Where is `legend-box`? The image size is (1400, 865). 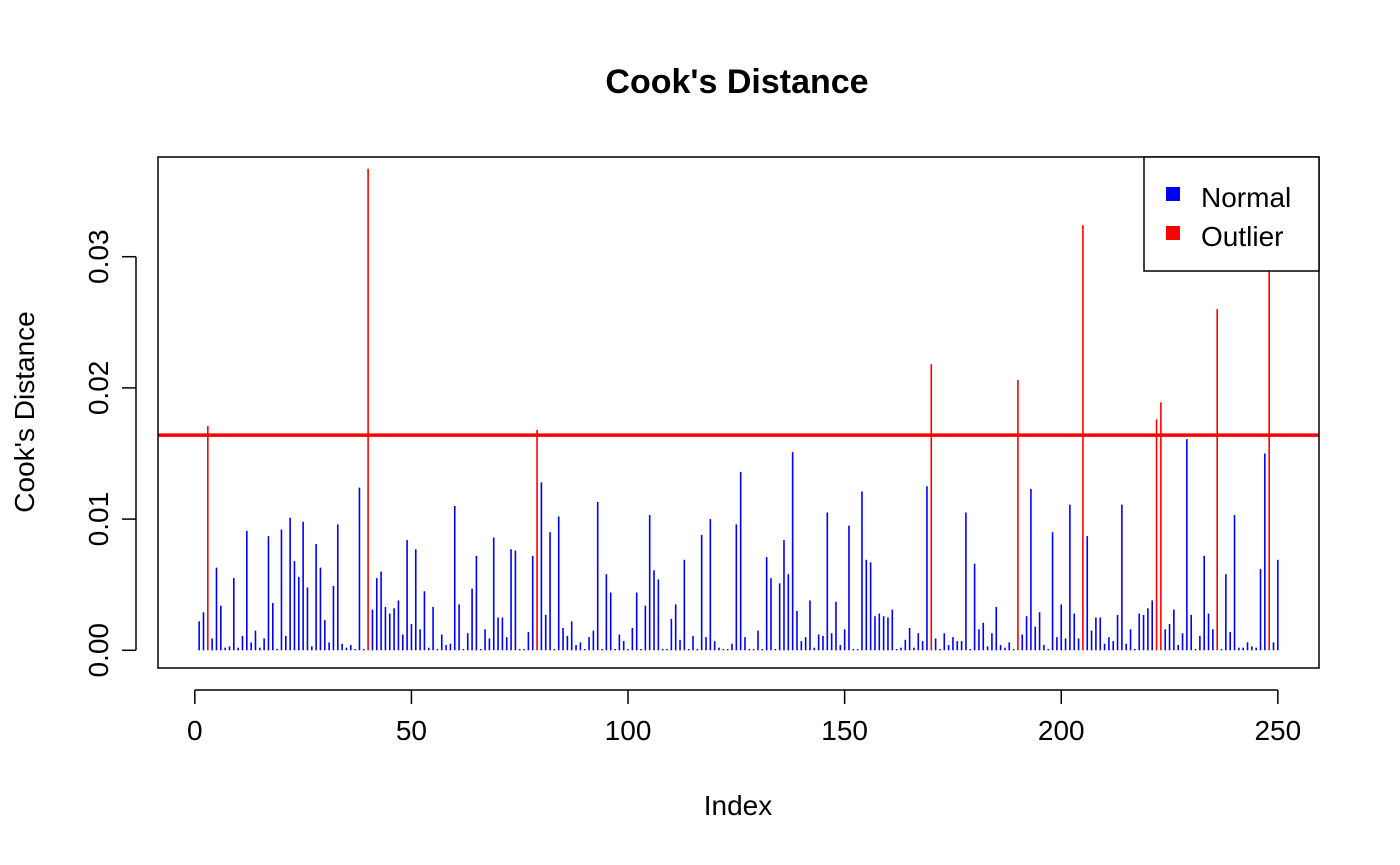
legend-box is located at coordinates (1231, 214).